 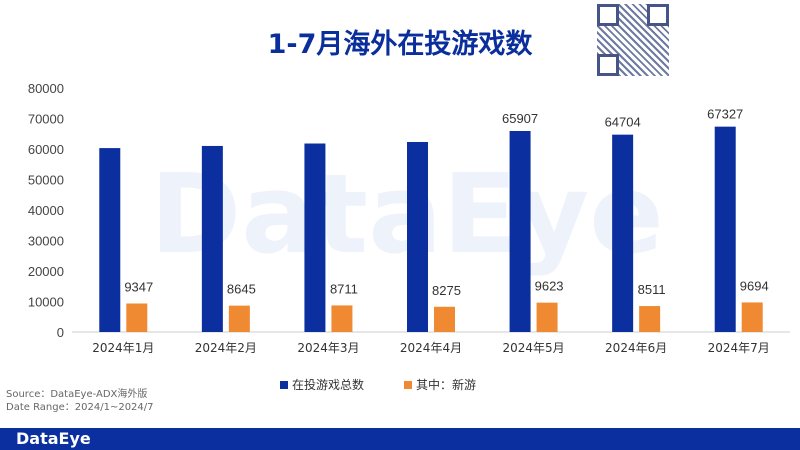 What do you see at coordinates (46, 271) in the screenshot?
I see `y-tick-label: 20000` at bounding box center [46, 271].